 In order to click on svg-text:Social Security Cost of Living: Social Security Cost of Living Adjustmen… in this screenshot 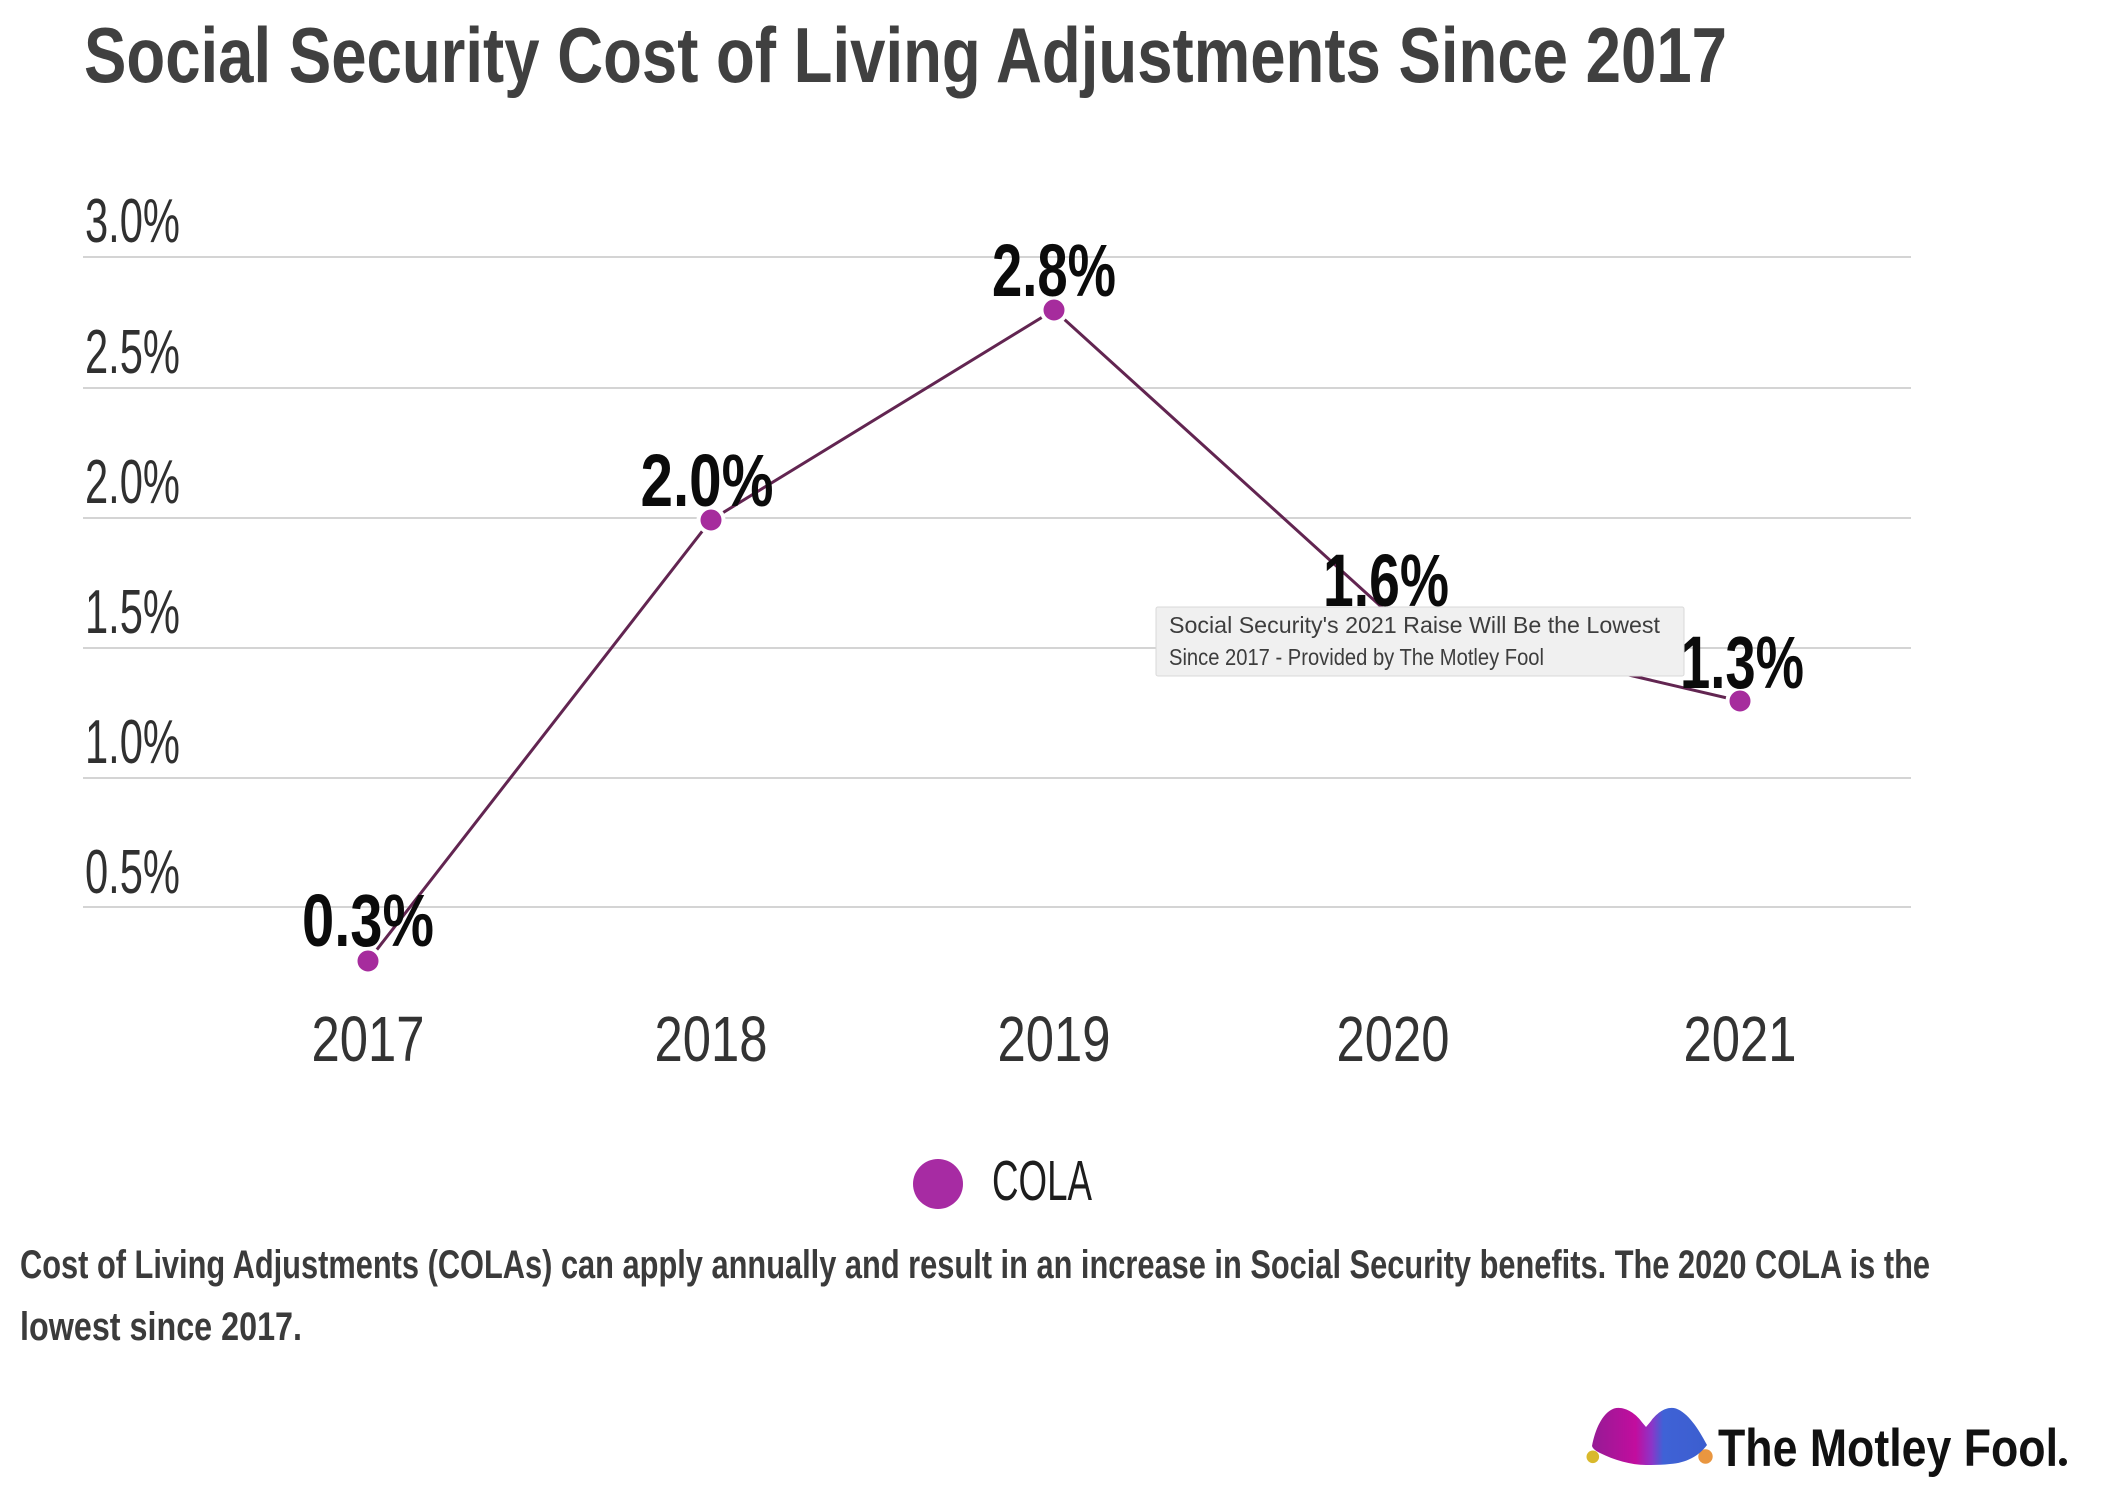, I will do `click(905, 55)`.